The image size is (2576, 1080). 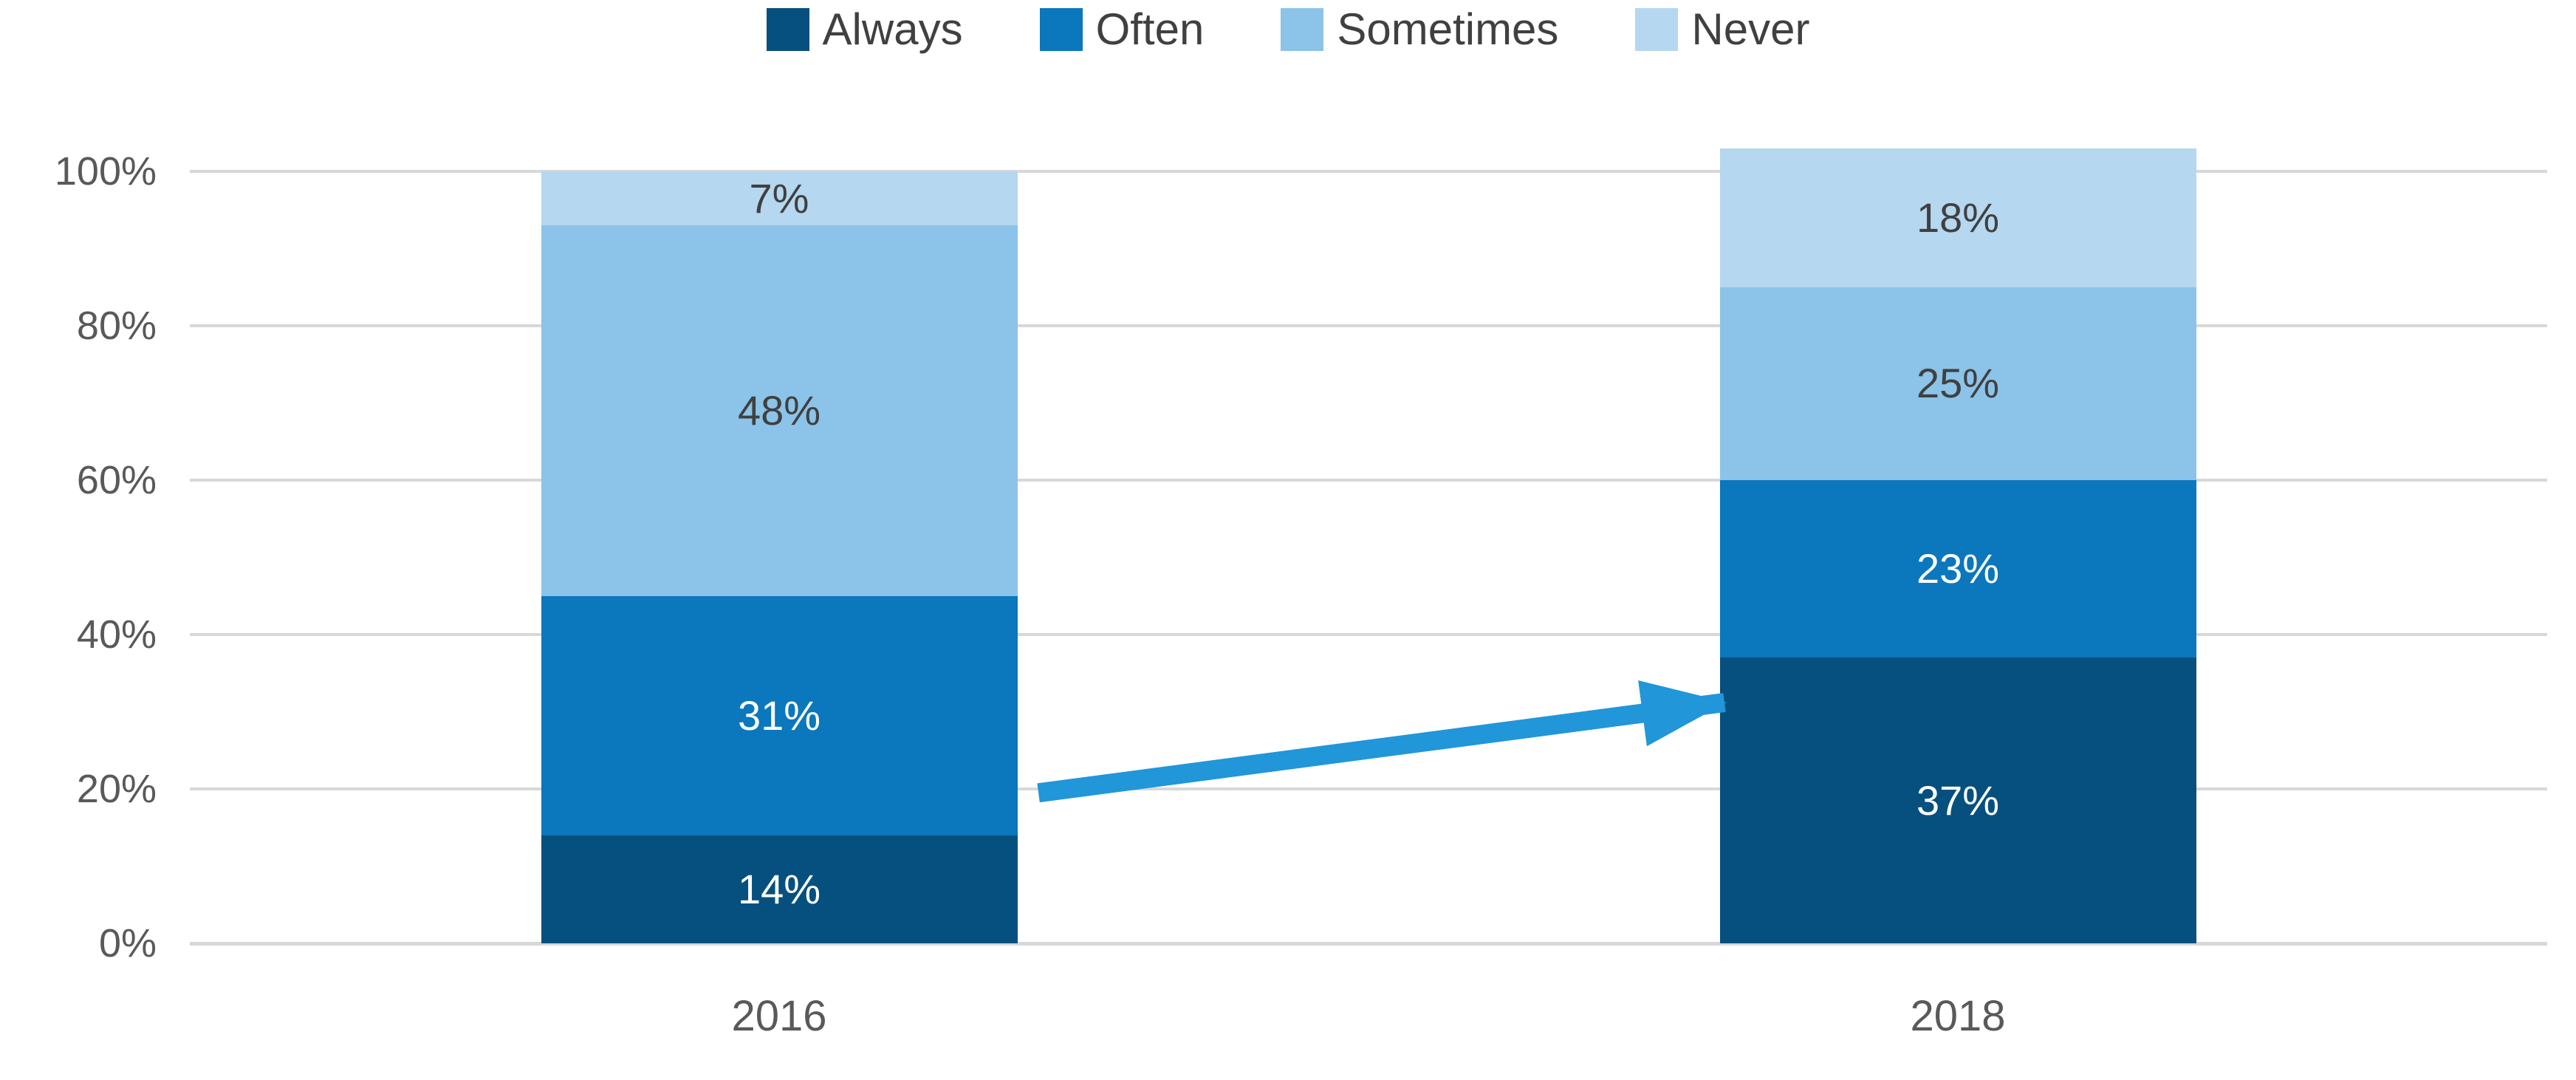 I want to click on legend-item-never: Never, so click(x=1722, y=29).